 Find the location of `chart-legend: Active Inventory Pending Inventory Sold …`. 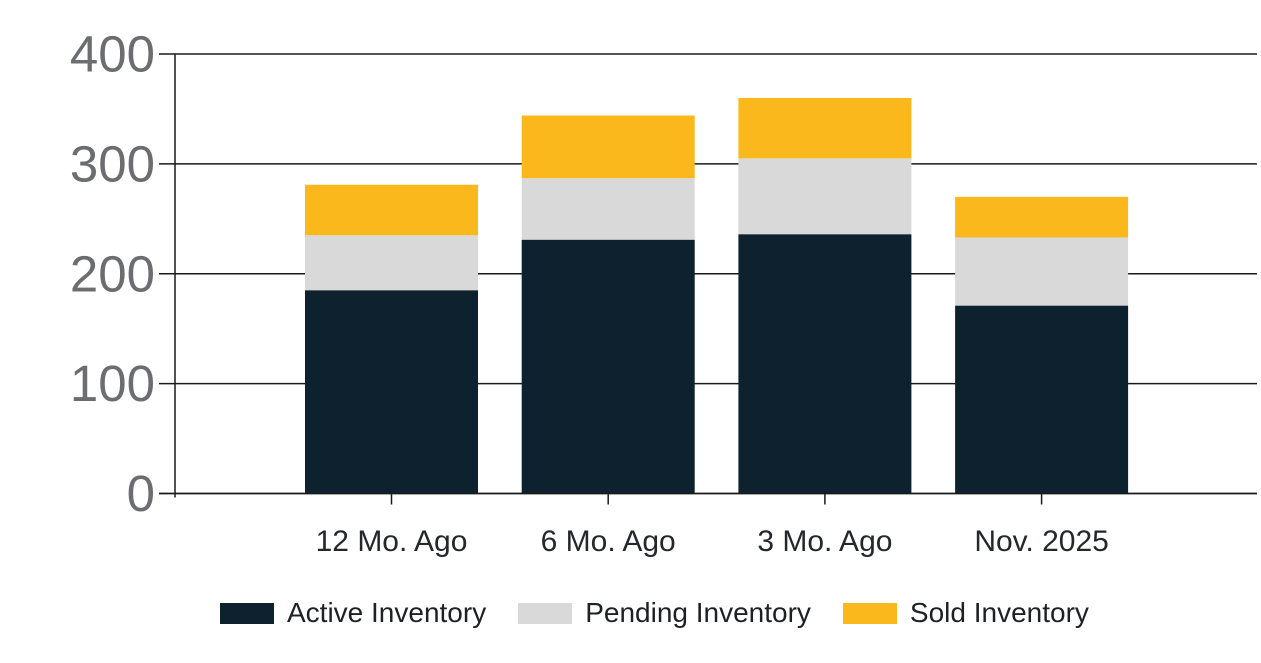

chart-legend: Active Inventory Pending Inventory Sold … is located at coordinates (654, 613).